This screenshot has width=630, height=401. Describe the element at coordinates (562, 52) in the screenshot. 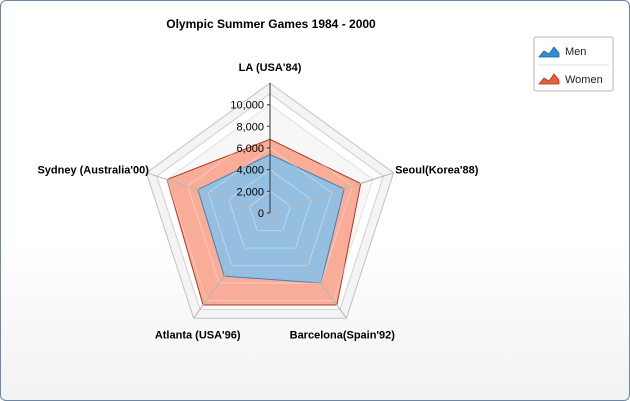

I see `legend-item-men: Men` at that location.